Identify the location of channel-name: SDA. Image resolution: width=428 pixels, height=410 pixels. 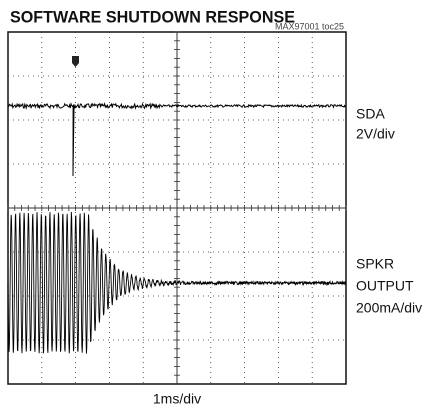
(370, 114).